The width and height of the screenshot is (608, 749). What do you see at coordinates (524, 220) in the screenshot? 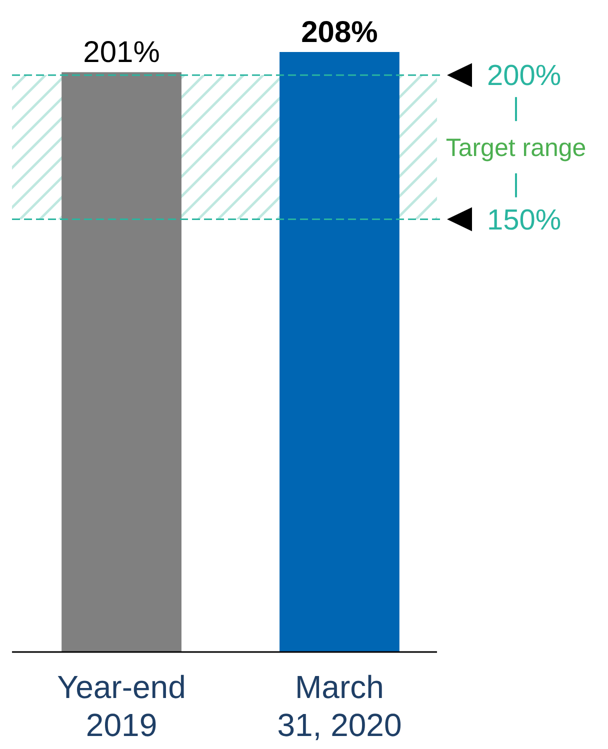
I see `ref-line-label: 150%` at bounding box center [524, 220].